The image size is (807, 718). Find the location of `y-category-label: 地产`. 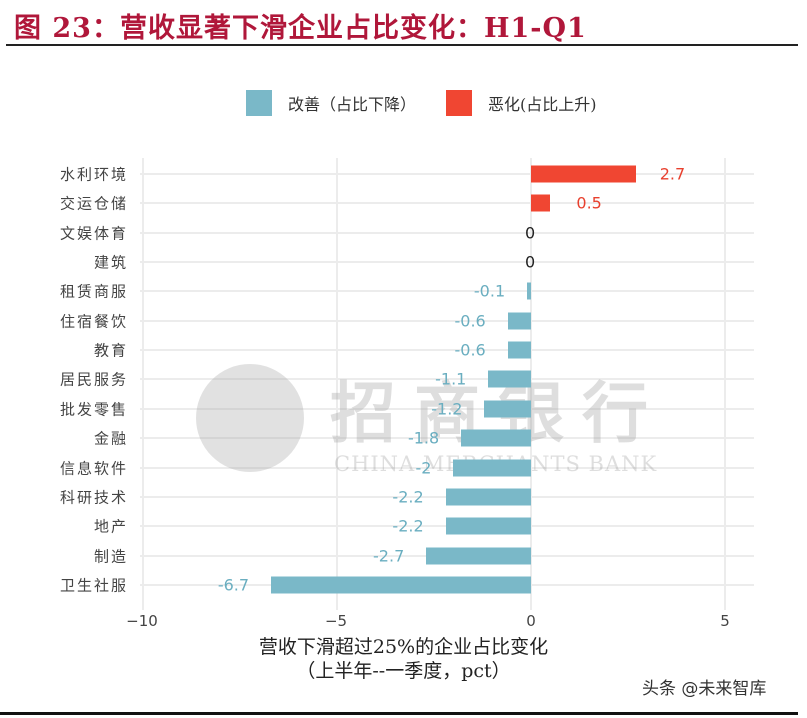

y-category-label: 地产 is located at coordinates (110, 526).